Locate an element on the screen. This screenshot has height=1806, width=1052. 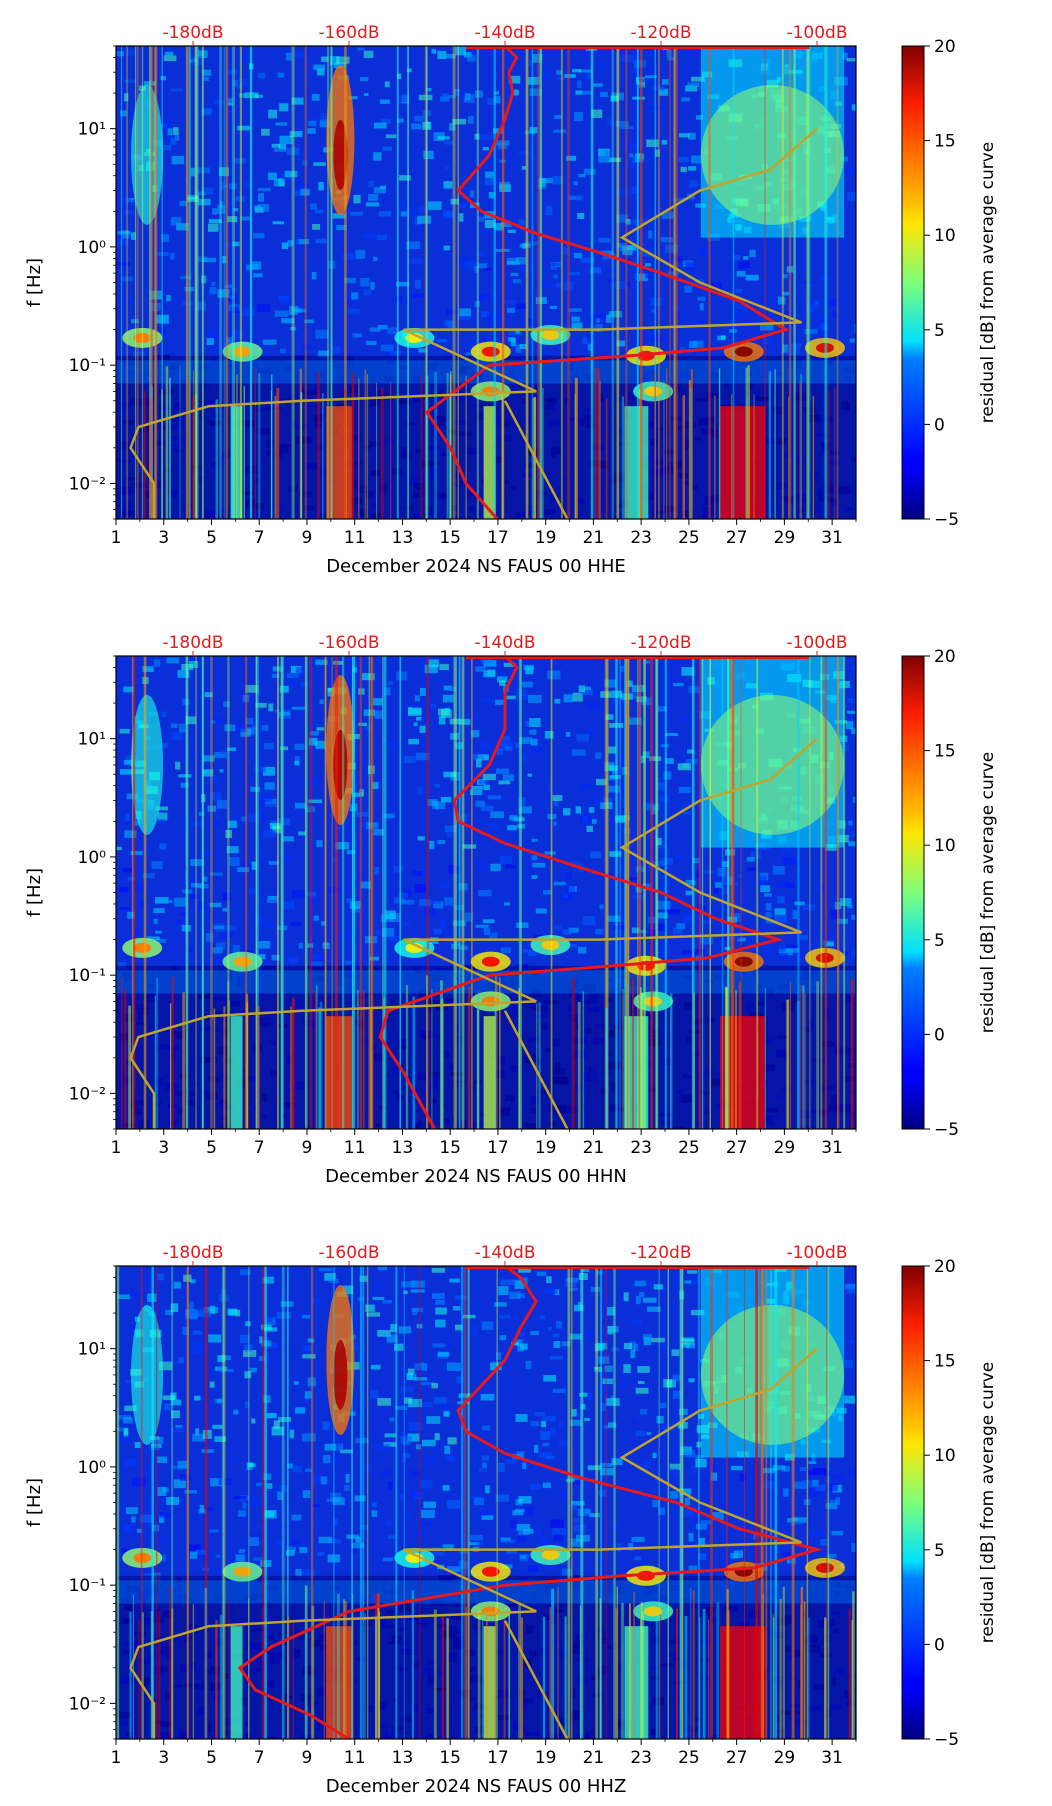
x-axis-label: December 2024 NS FAUS 00 HHE is located at coordinates (476, 566).